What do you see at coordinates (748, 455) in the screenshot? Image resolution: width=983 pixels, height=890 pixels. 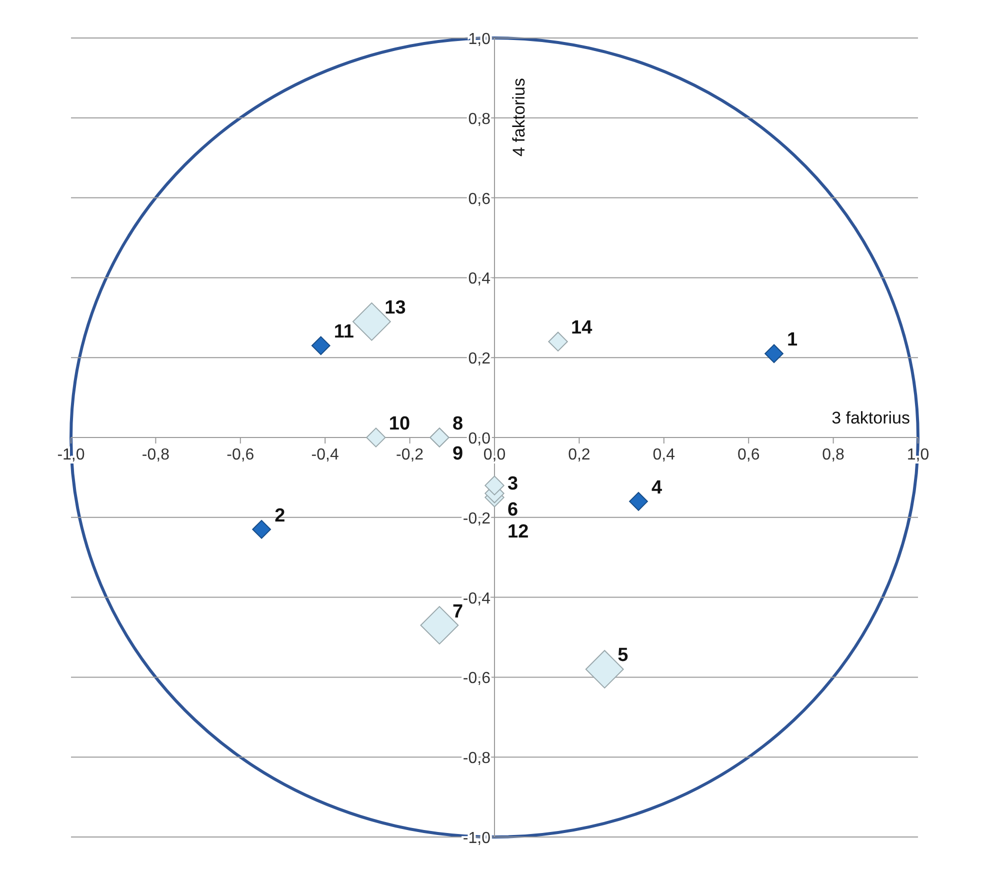 I see `x-tick-label: 0,6` at bounding box center [748, 455].